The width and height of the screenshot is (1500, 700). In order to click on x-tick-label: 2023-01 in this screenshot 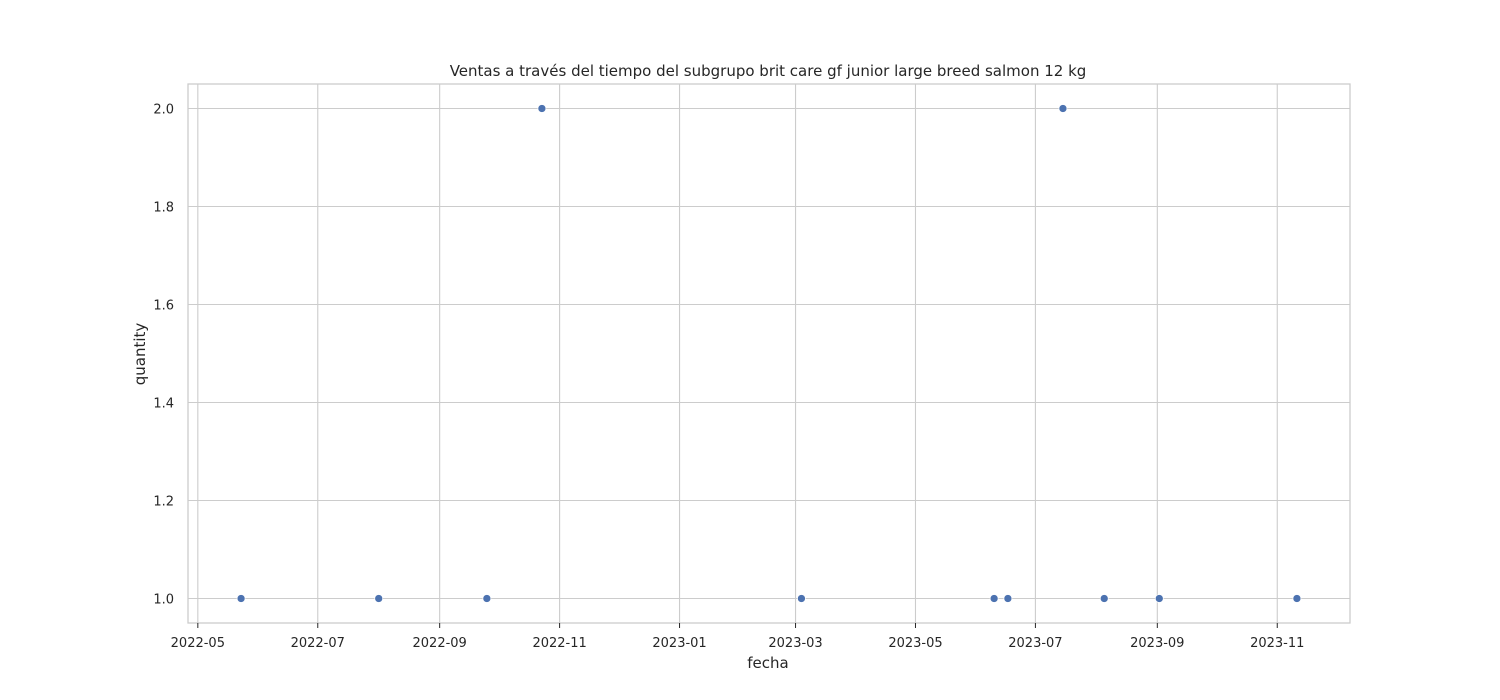, I will do `click(679, 643)`.